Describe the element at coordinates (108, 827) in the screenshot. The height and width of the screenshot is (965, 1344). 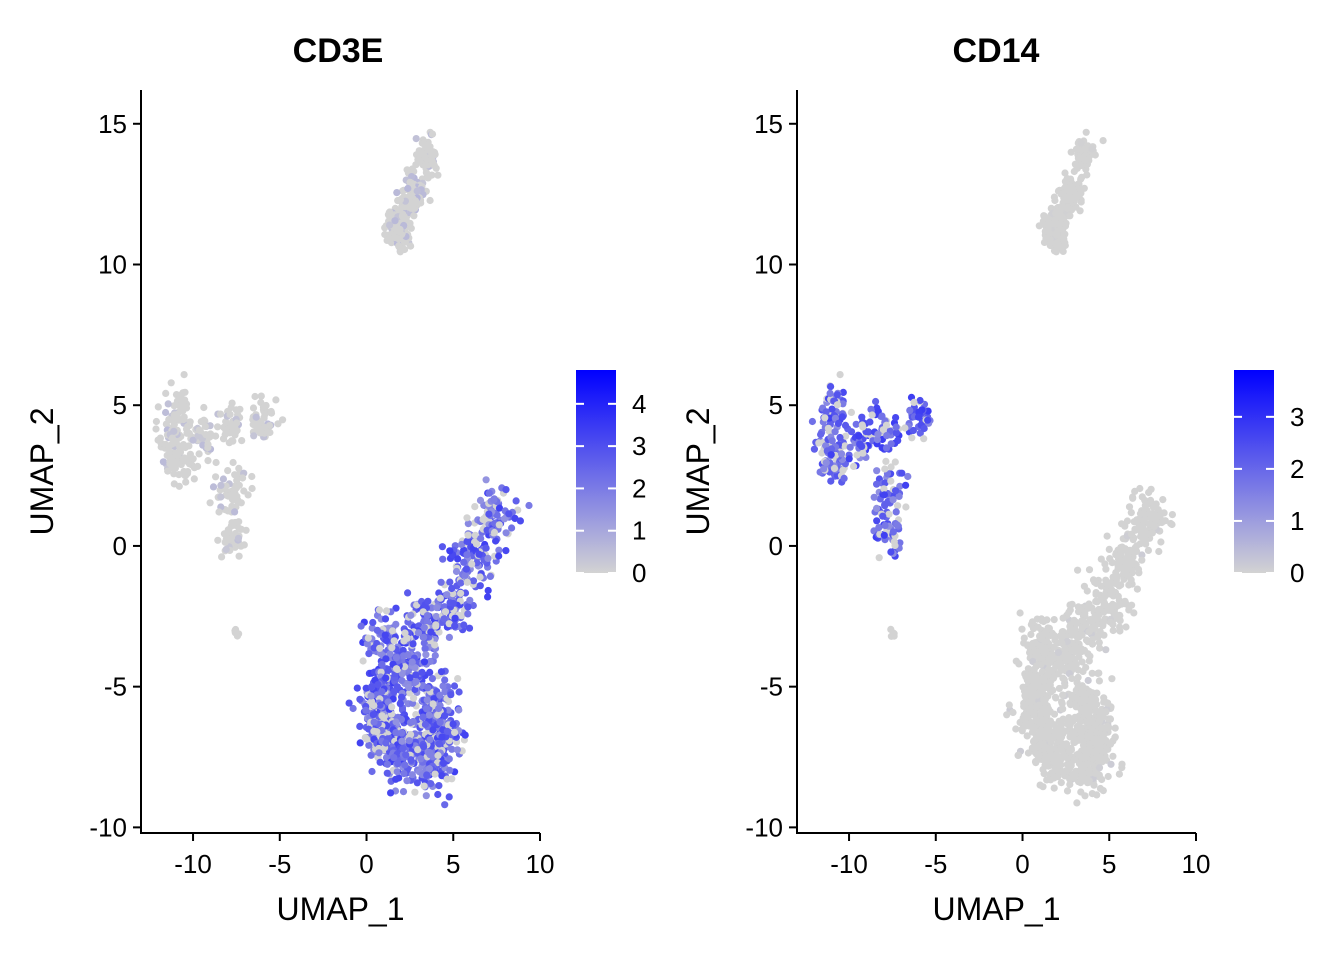
I see `y-tick-label: -10` at that location.